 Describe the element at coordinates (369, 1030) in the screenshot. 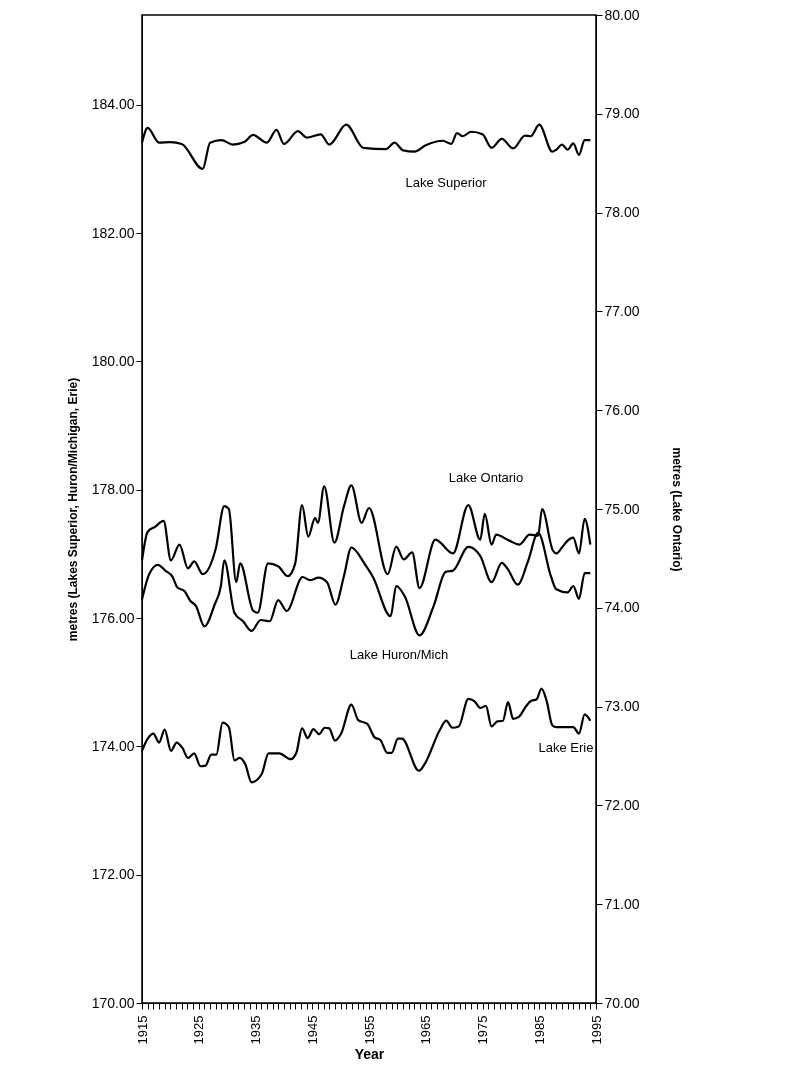

I see `x-tick-label: 1955` at that location.